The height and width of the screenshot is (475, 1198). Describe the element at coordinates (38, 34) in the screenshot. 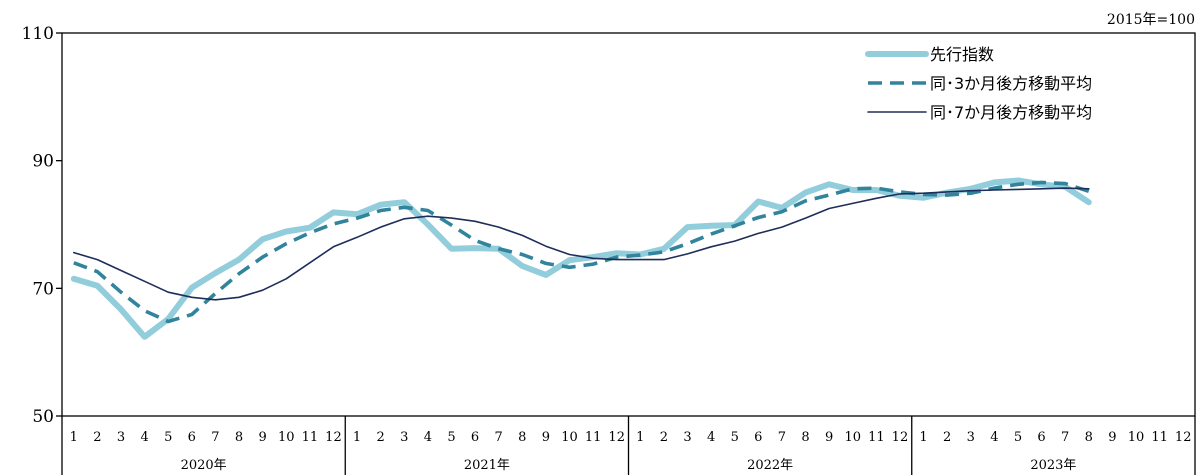

I see `y-tick-label: 110` at that location.